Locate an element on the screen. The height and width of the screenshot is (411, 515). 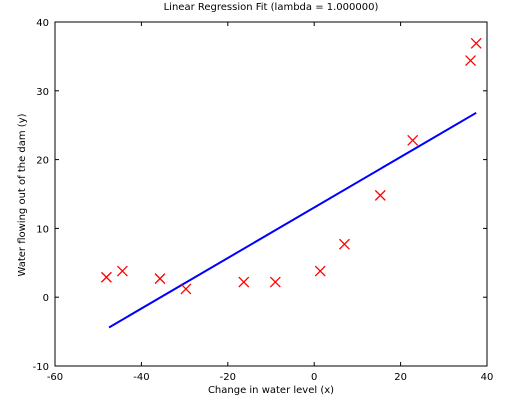
x-tick-label: 0 is located at coordinates (314, 377).